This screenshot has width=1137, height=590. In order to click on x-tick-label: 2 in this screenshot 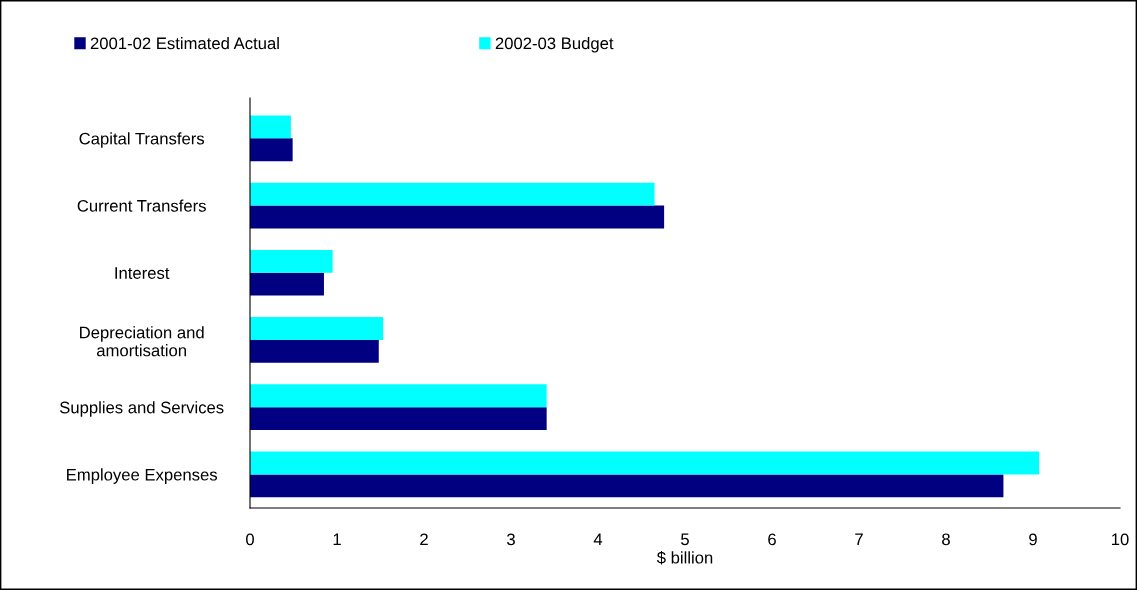, I will do `click(424, 539)`.